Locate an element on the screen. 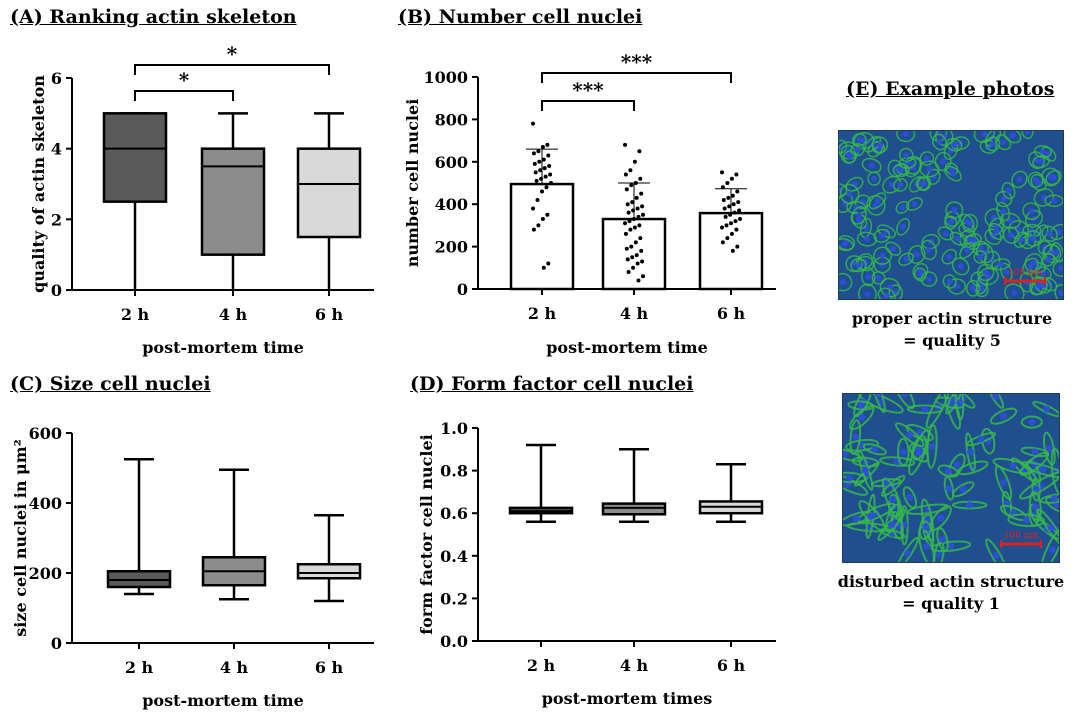 This screenshot has width=1080, height=722. y-tick-label: 0.4 is located at coordinates (454, 556).